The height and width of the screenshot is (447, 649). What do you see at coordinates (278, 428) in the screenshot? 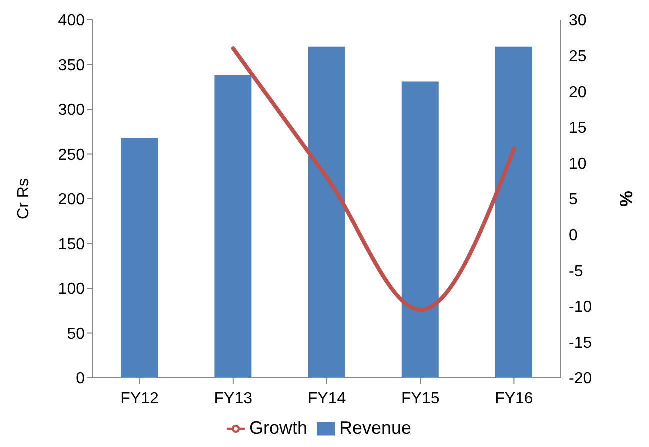
I see `legend-label: Growth` at bounding box center [278, 428].